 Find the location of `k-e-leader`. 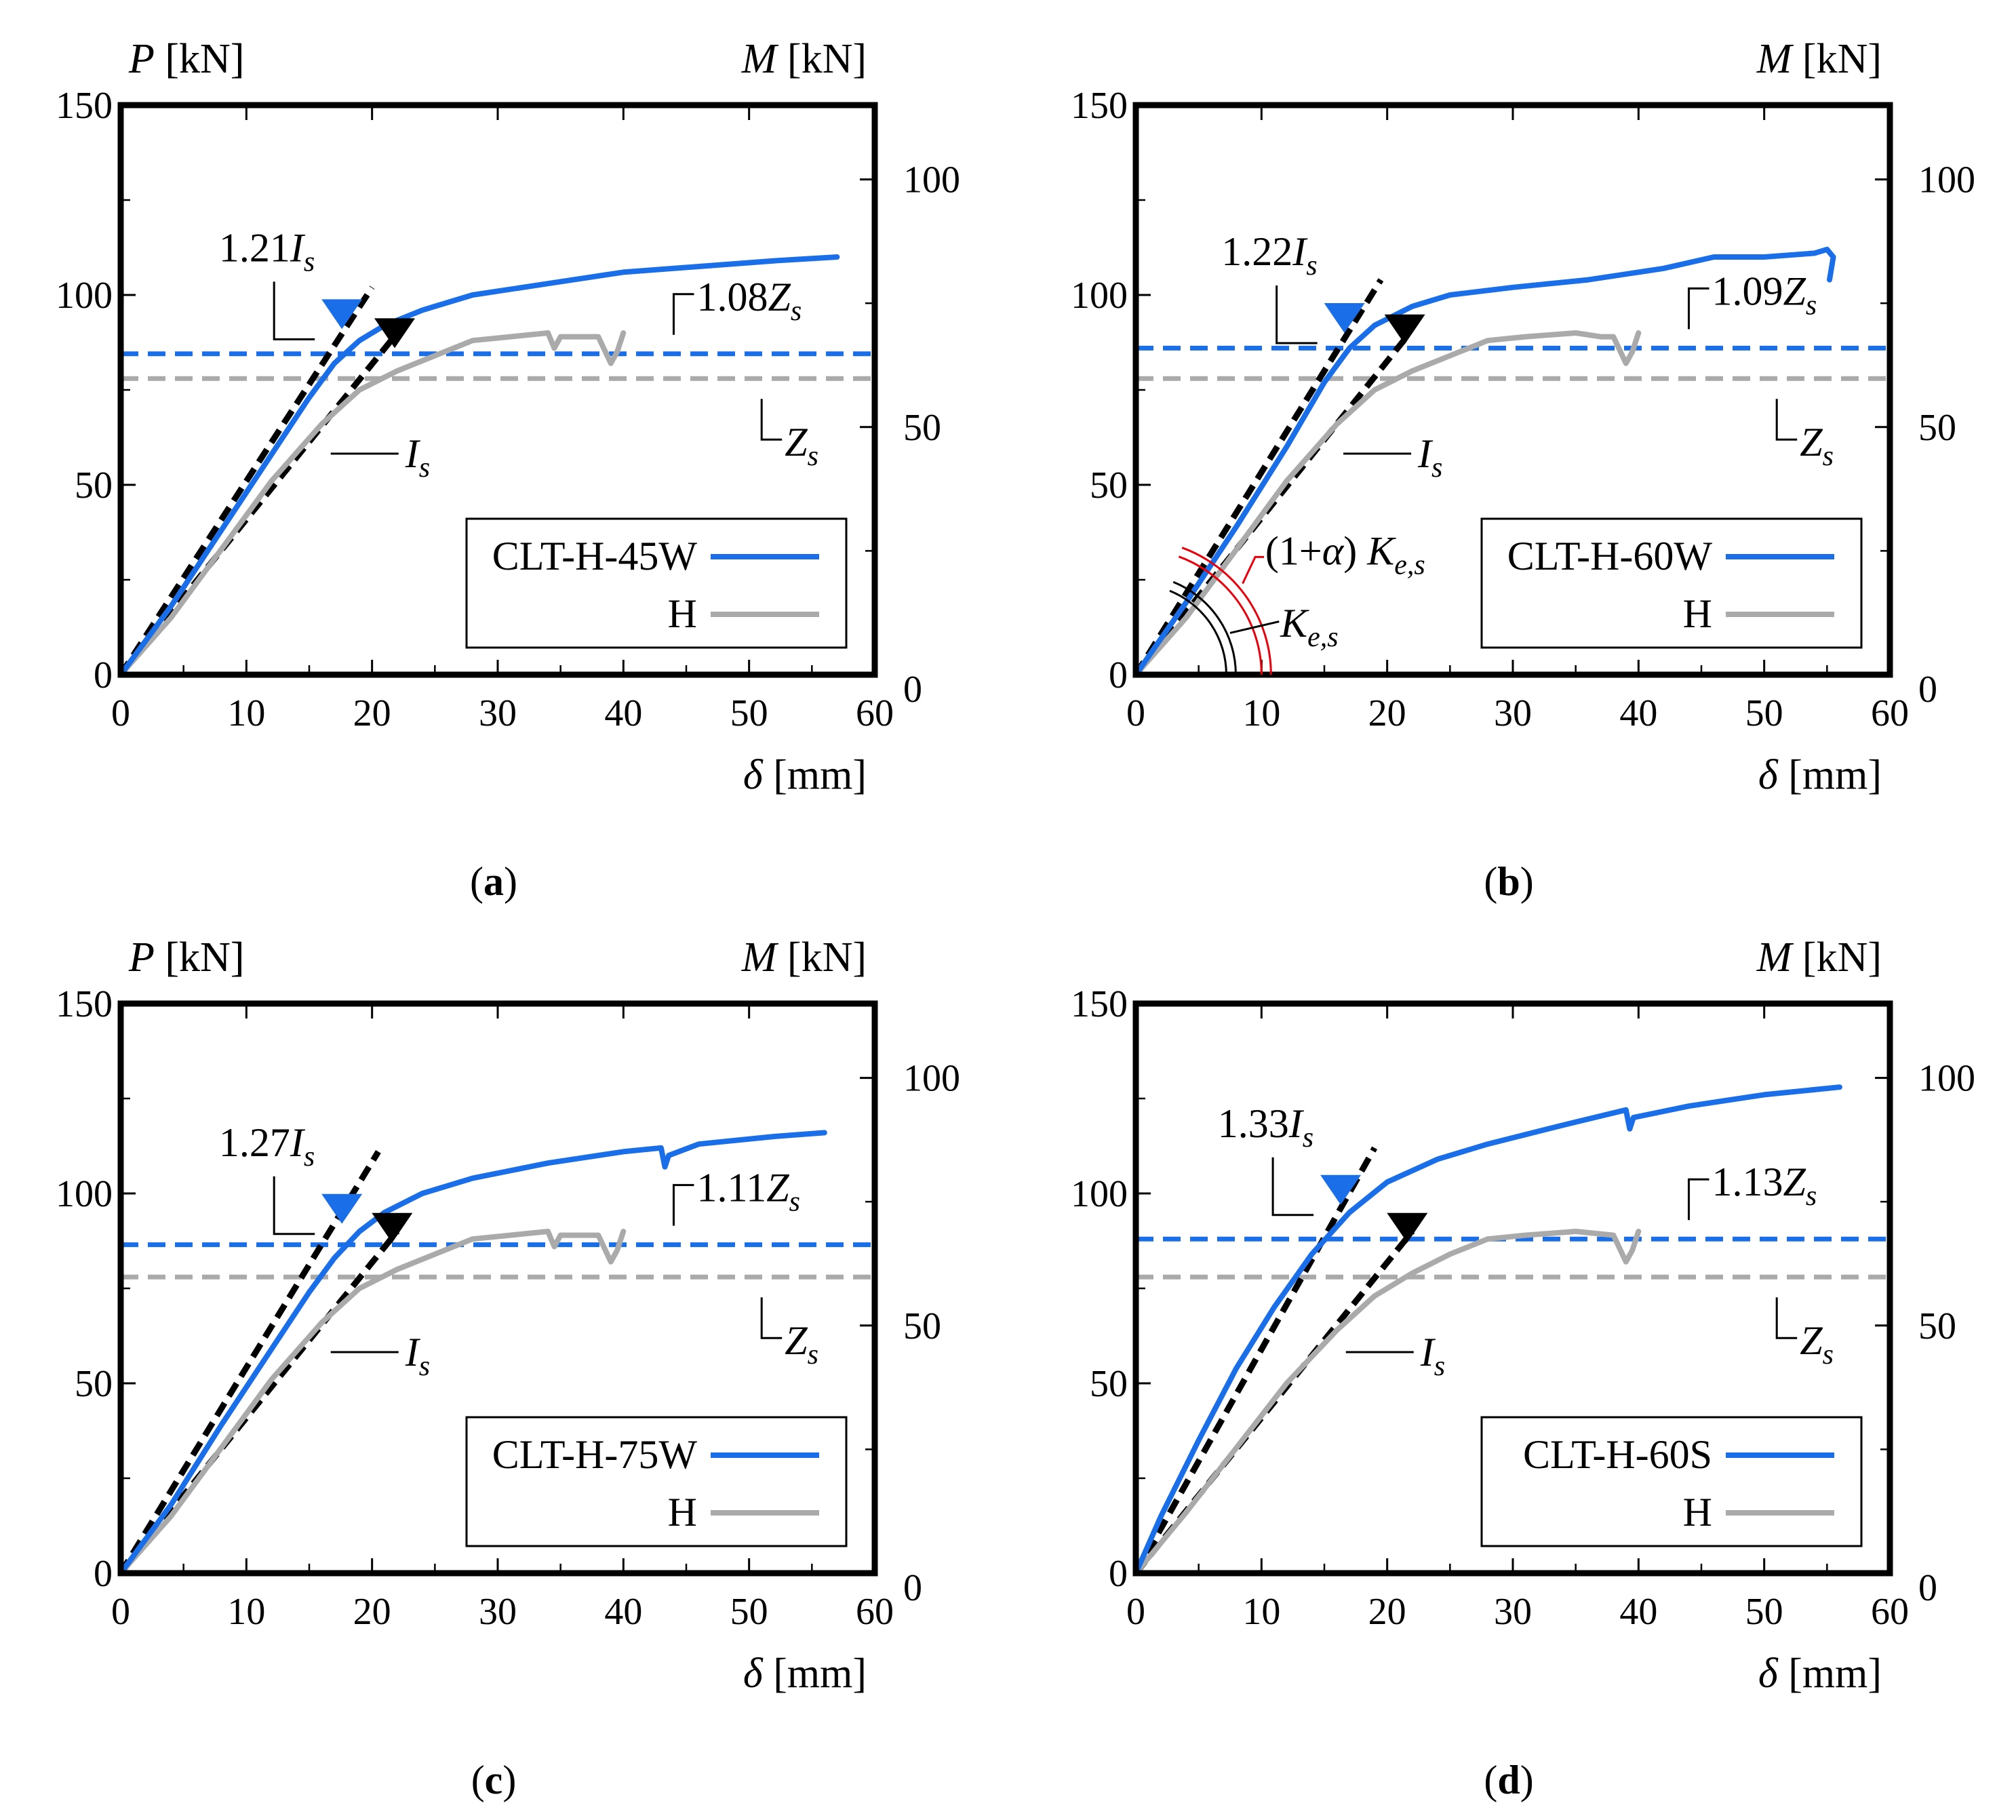

k-e-leader is located at coordinates (1254, 627).